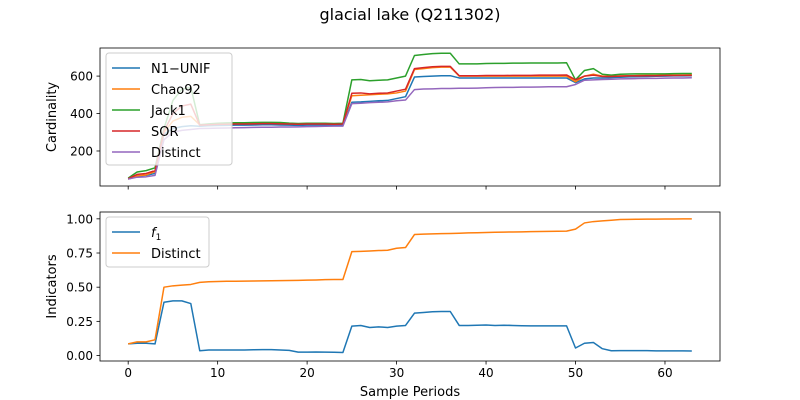  Describe the element at coordinates (410, 327) in the screenshot. I see `series-line-f` at that location.